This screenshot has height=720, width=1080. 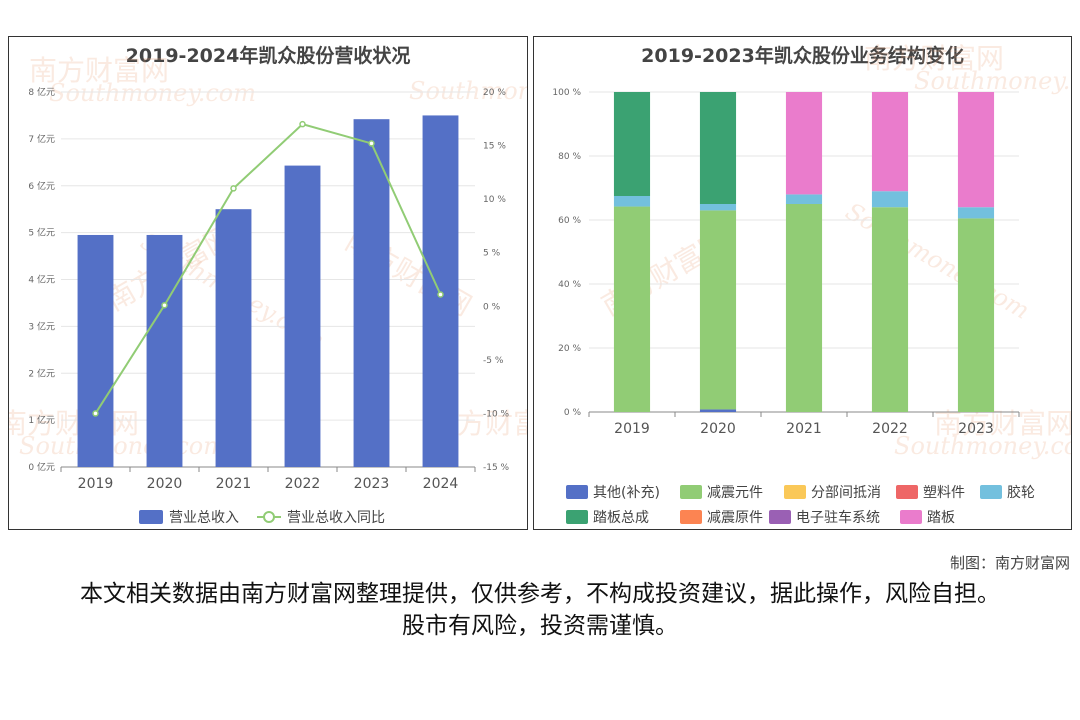 What do you see at coordinates (838, 517) in the screenshot?
I see `legend-label: 电子驻车系统` at bounding box center [838, 517].